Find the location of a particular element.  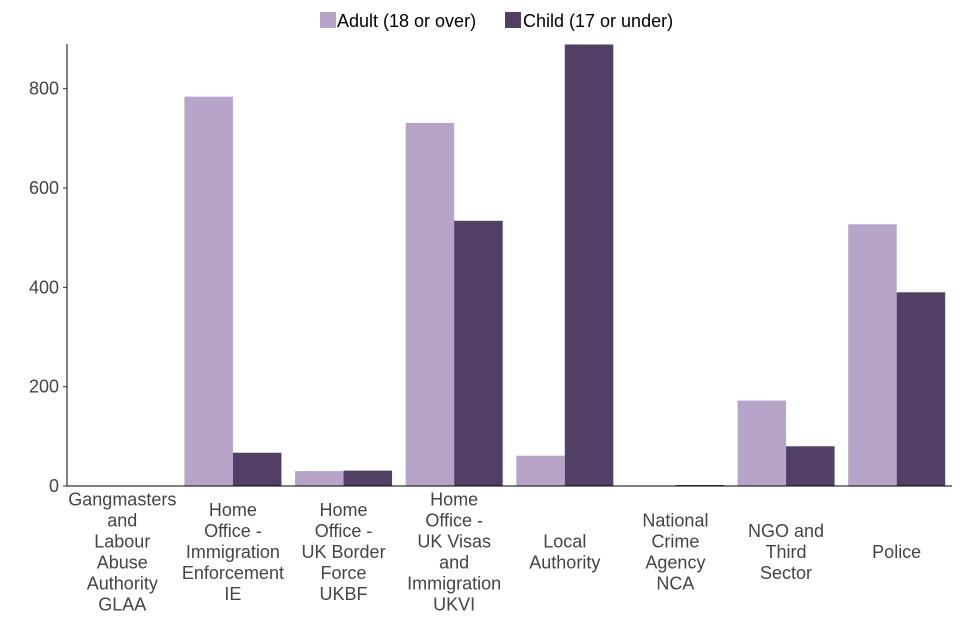

x-category-label: Local Authority is located at coordinates (564, 552).